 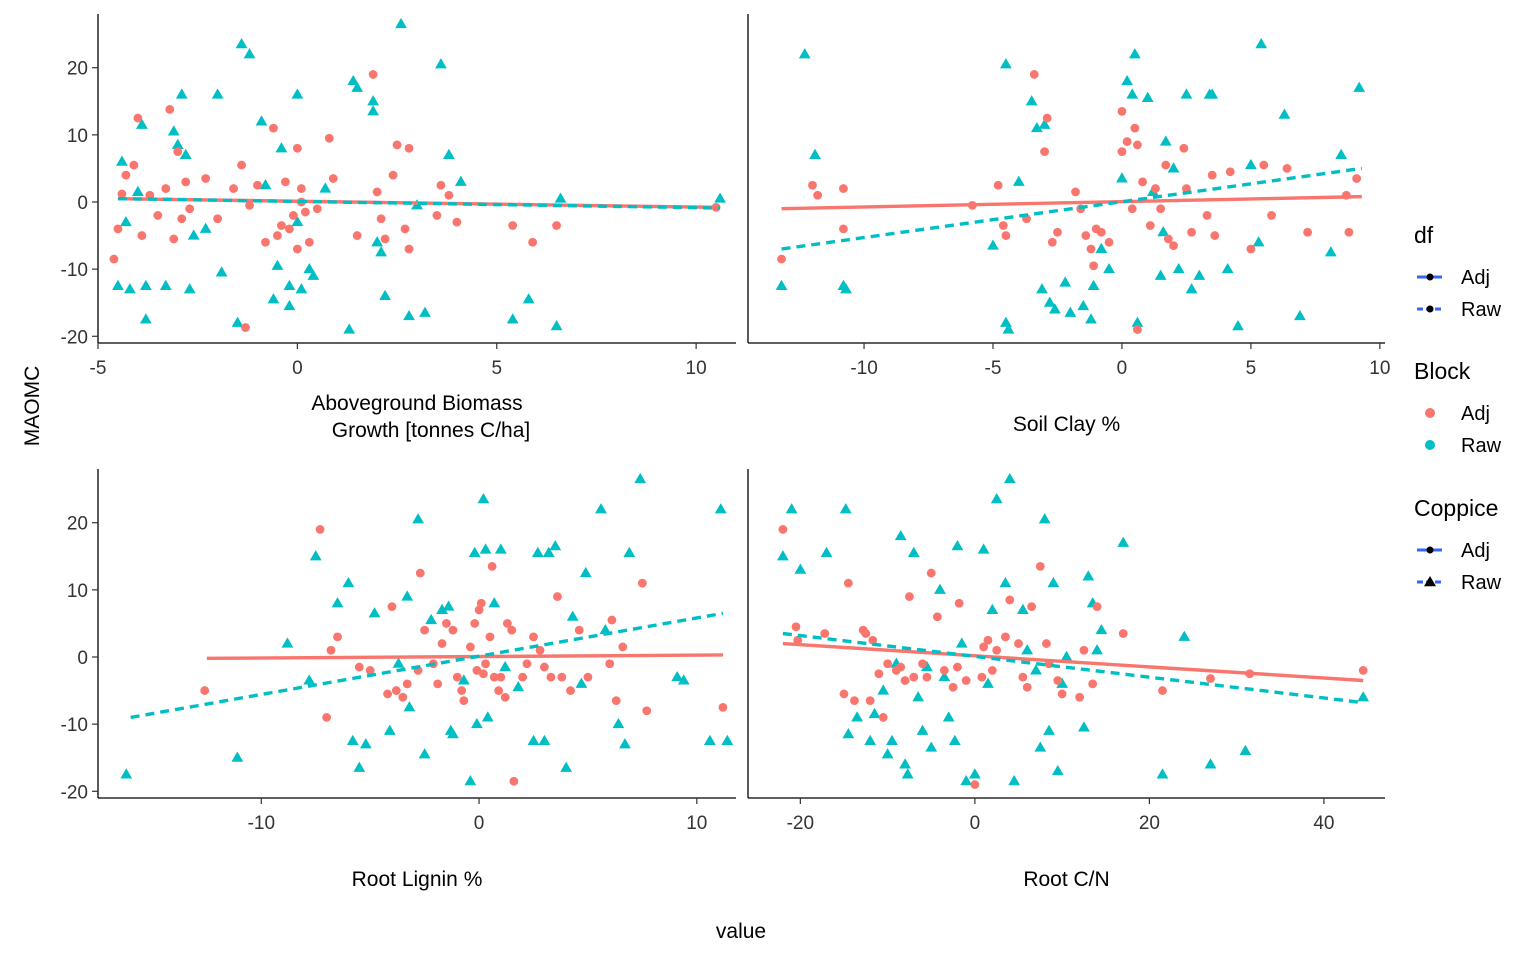 What do you see at coordinates (1323, 823) in the screenshot?
I see `x-tick-label: 40` at bounding box center [1323, 823].